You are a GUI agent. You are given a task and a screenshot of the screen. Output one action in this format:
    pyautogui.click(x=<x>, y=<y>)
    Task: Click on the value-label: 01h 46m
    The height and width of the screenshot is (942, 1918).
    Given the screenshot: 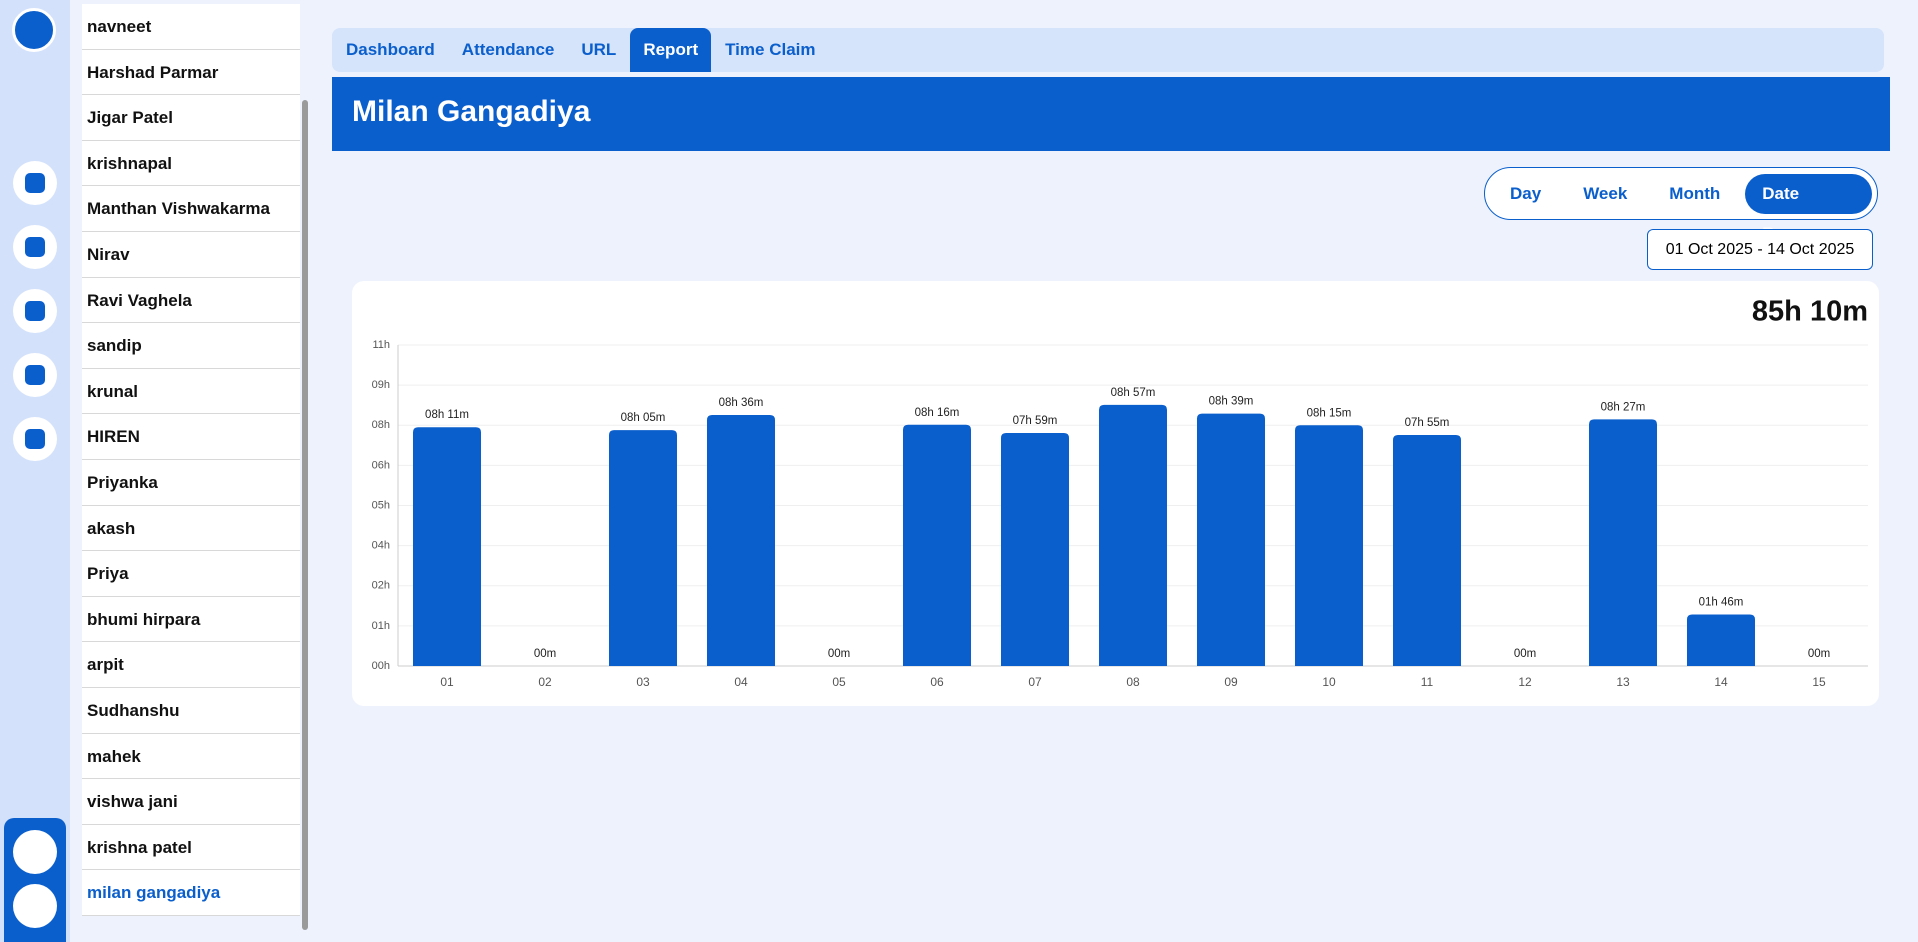 What is the action you would take?
    pyautogui.click(x=1721, y=602)
    